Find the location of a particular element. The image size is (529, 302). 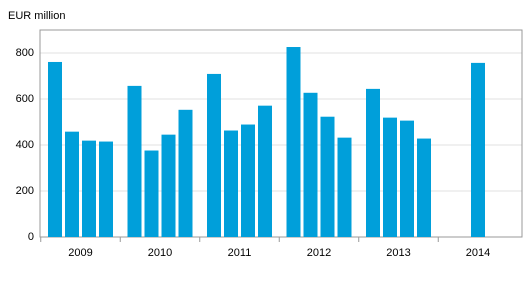

y-tick-label: 600 is located at coordinates (25, 99).